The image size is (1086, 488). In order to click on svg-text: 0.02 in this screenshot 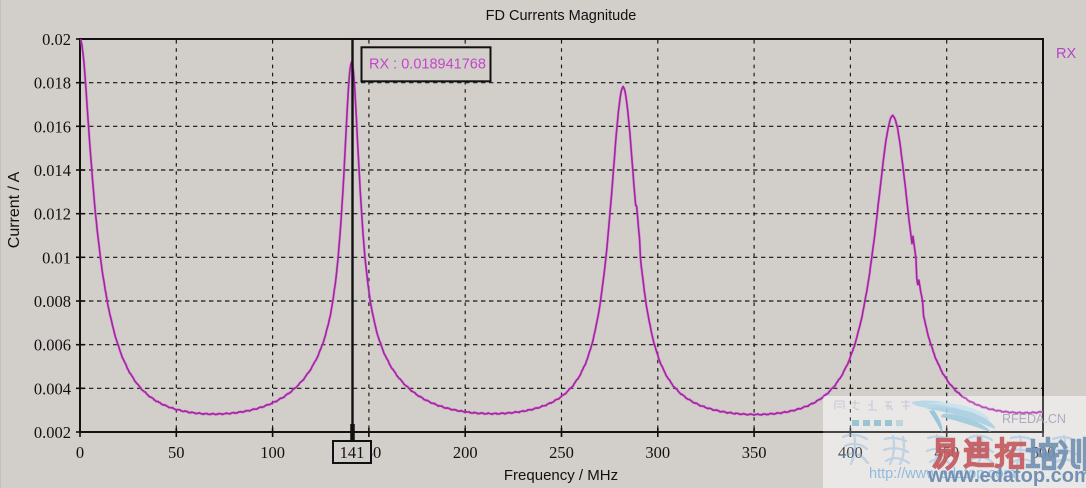, I will do `click(56, 39)`.